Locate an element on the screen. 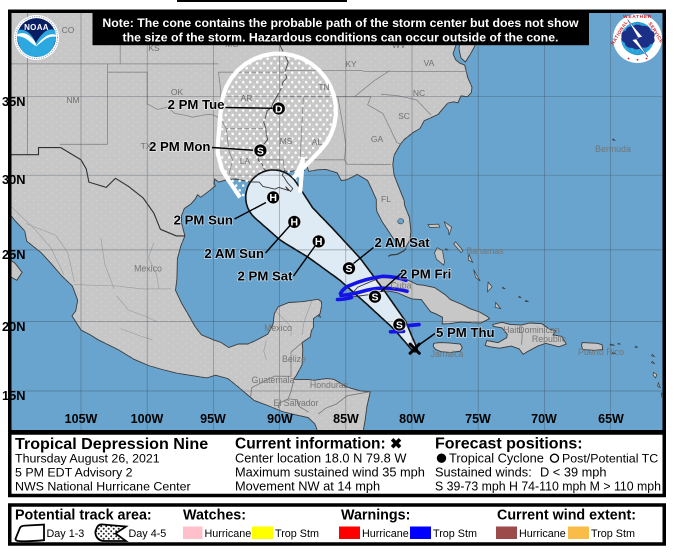 The image size is (675, 553). svg-text: NOAA is located at coordinates (36, 27).